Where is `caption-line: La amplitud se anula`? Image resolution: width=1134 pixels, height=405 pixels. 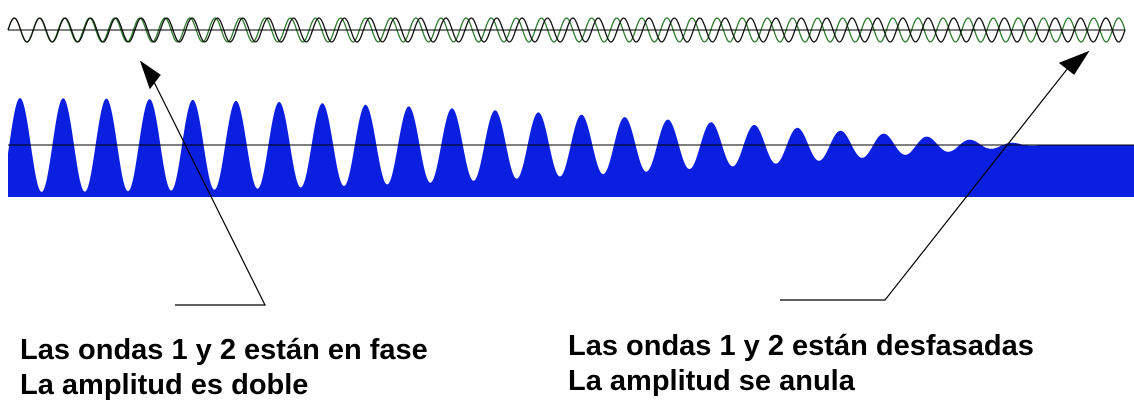 caption-line: La amplitud se anula is located at coordinates (712, 381).